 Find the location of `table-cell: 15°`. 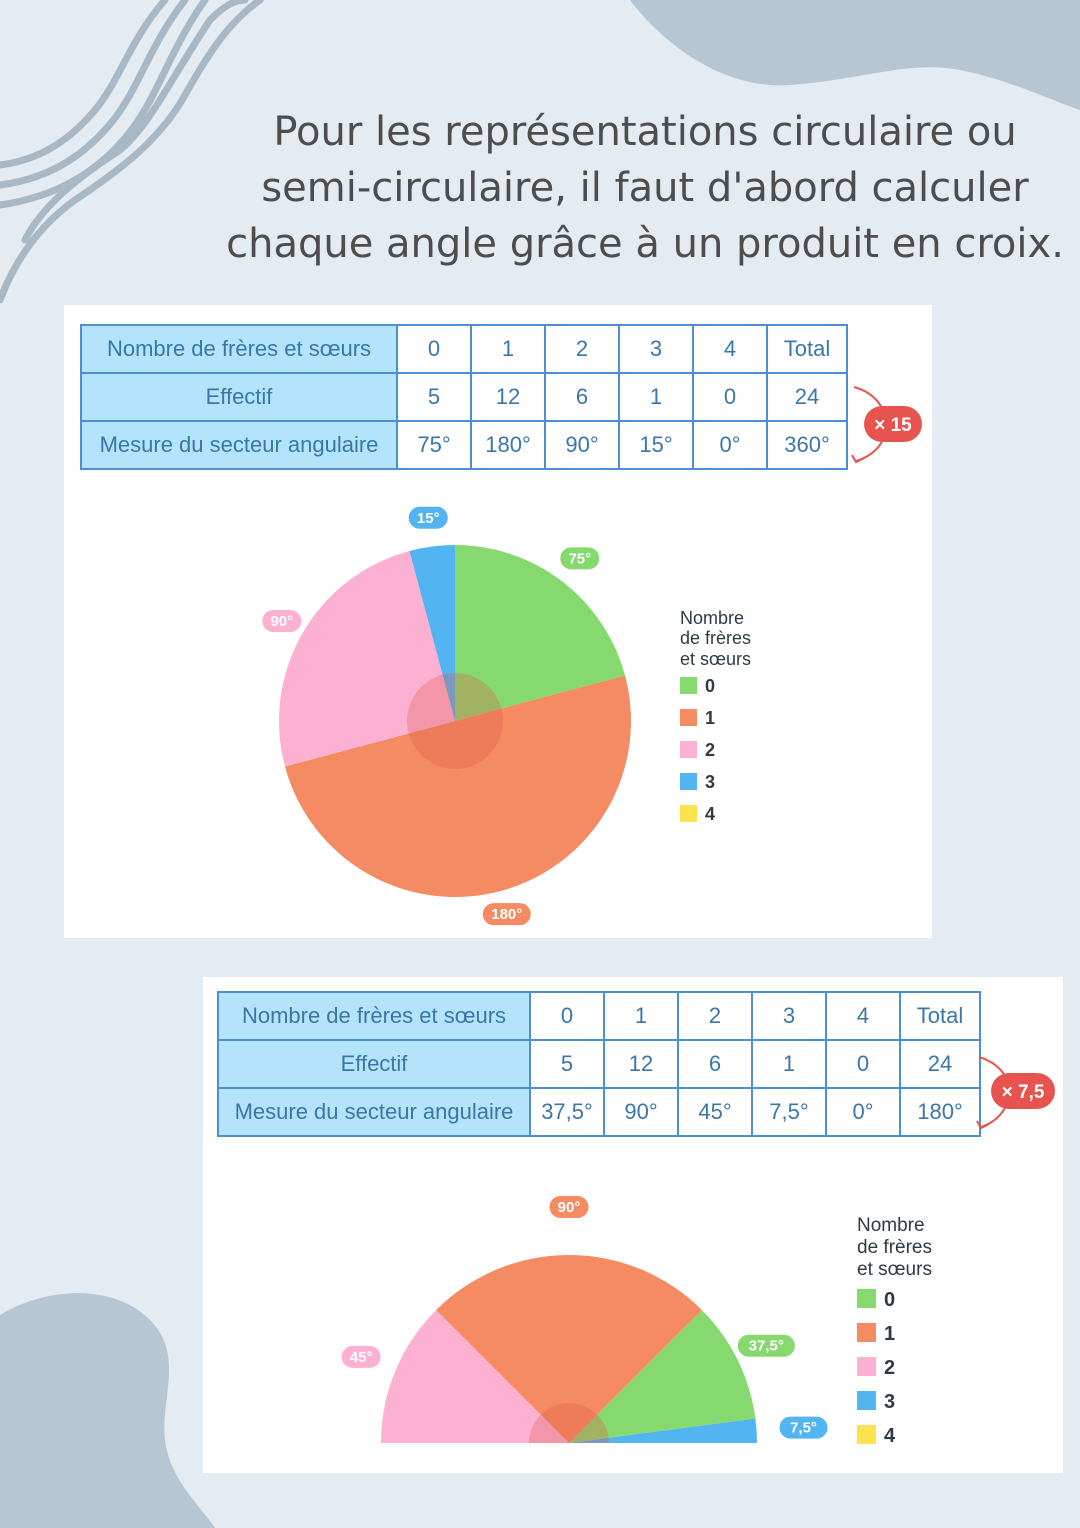

table-cell: 15° is located at coordinates (656, 445).